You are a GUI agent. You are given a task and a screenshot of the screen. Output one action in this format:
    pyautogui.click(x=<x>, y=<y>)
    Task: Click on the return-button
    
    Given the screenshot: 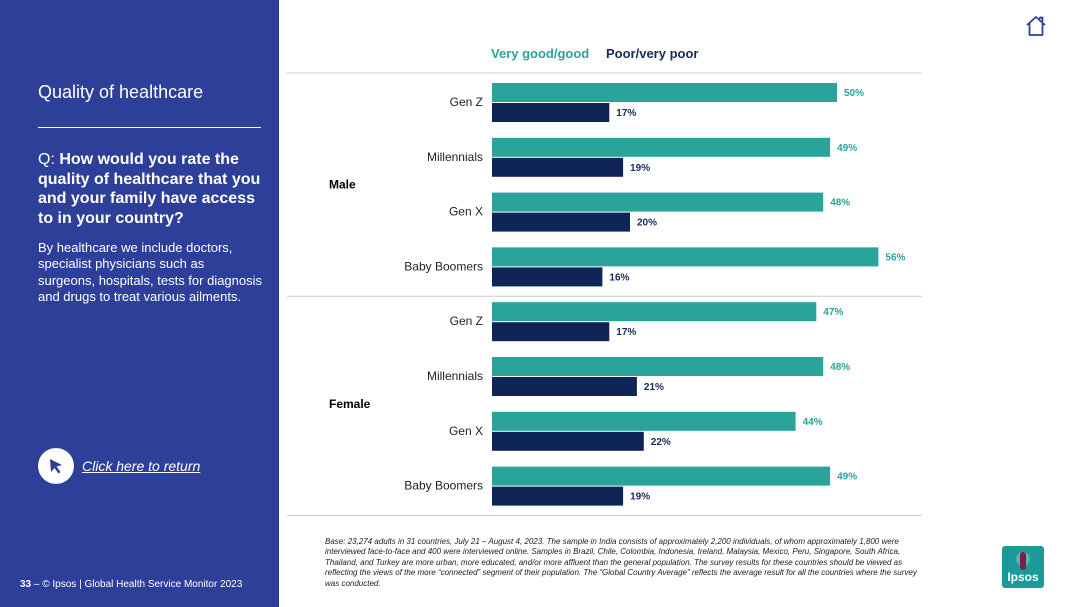 What is the action you would take?
    pyautogui.click(x=56, y=466)
    